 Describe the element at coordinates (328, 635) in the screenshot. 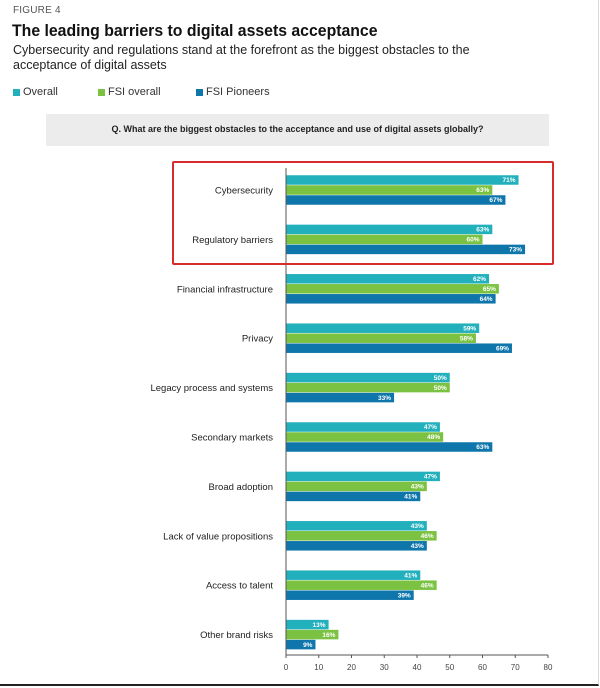

I see `value-label-fsi-overall-other-brand-risks: 16%` at that location.